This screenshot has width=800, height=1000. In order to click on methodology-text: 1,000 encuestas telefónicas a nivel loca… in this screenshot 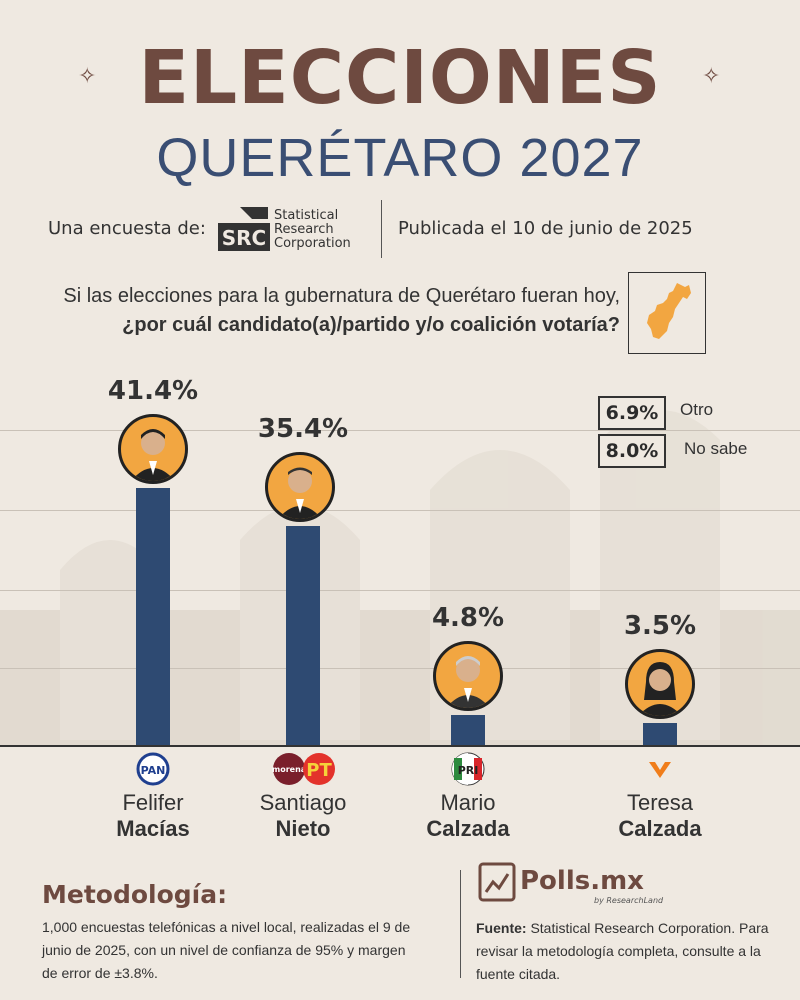, I will do `click(226, 950)`.